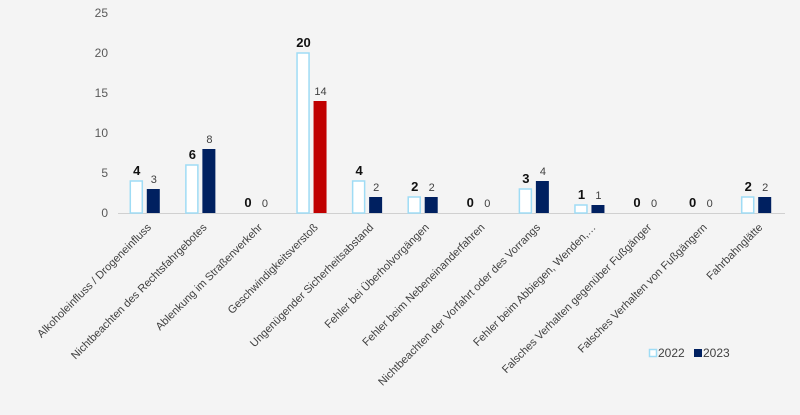  Describe the element at coordinates (543, 172) in the screenshot. I see `data-label-2023: 4` at that location.